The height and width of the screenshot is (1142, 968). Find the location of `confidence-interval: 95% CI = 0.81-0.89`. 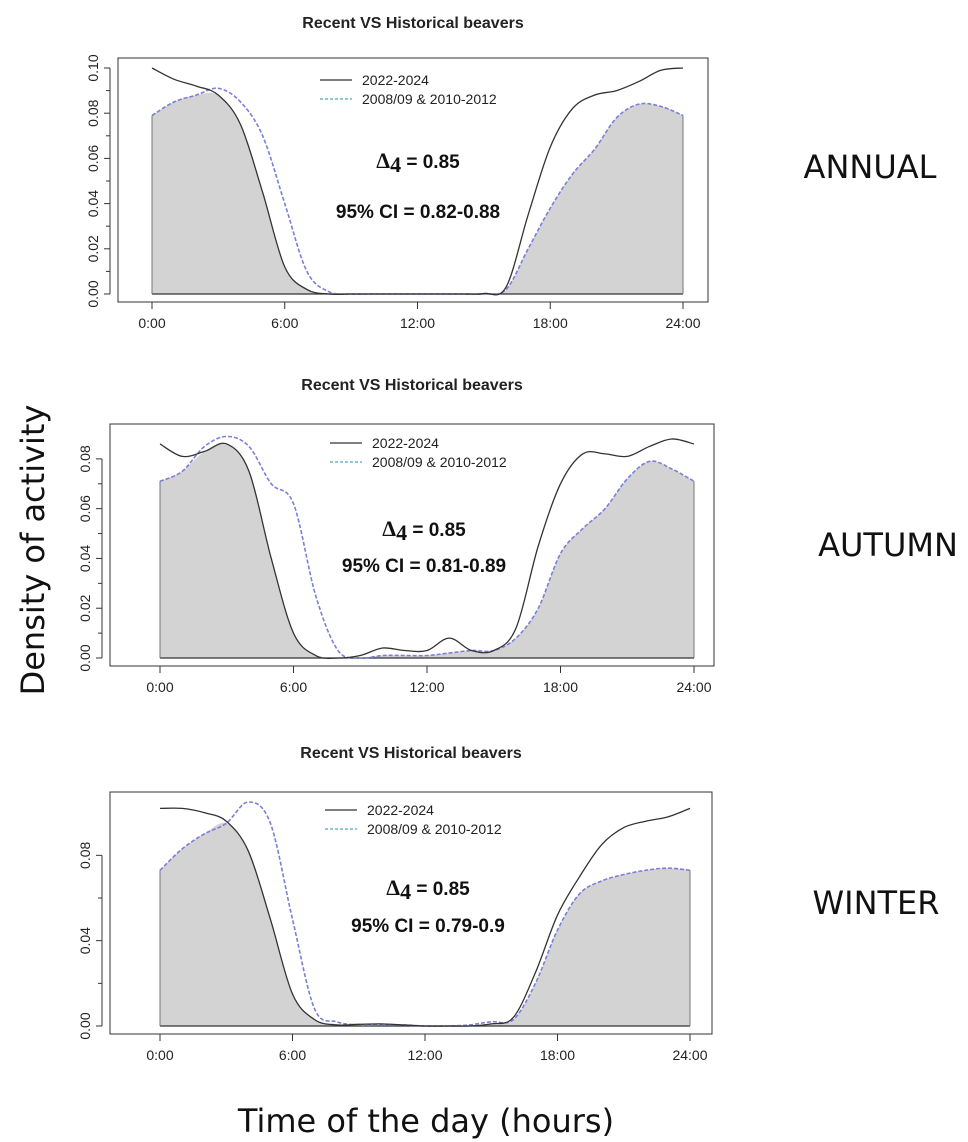

confidence-interval: 95% CI = 0.81-0.89 is located at coordinates (424, 566).